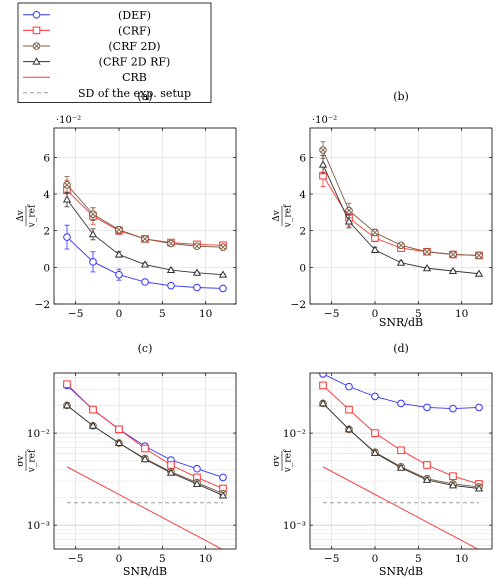  What do you see at coordinates (145, 348) in the screenshot?
I see `panel-title-c: (c)` at bounding box center [145, 348].